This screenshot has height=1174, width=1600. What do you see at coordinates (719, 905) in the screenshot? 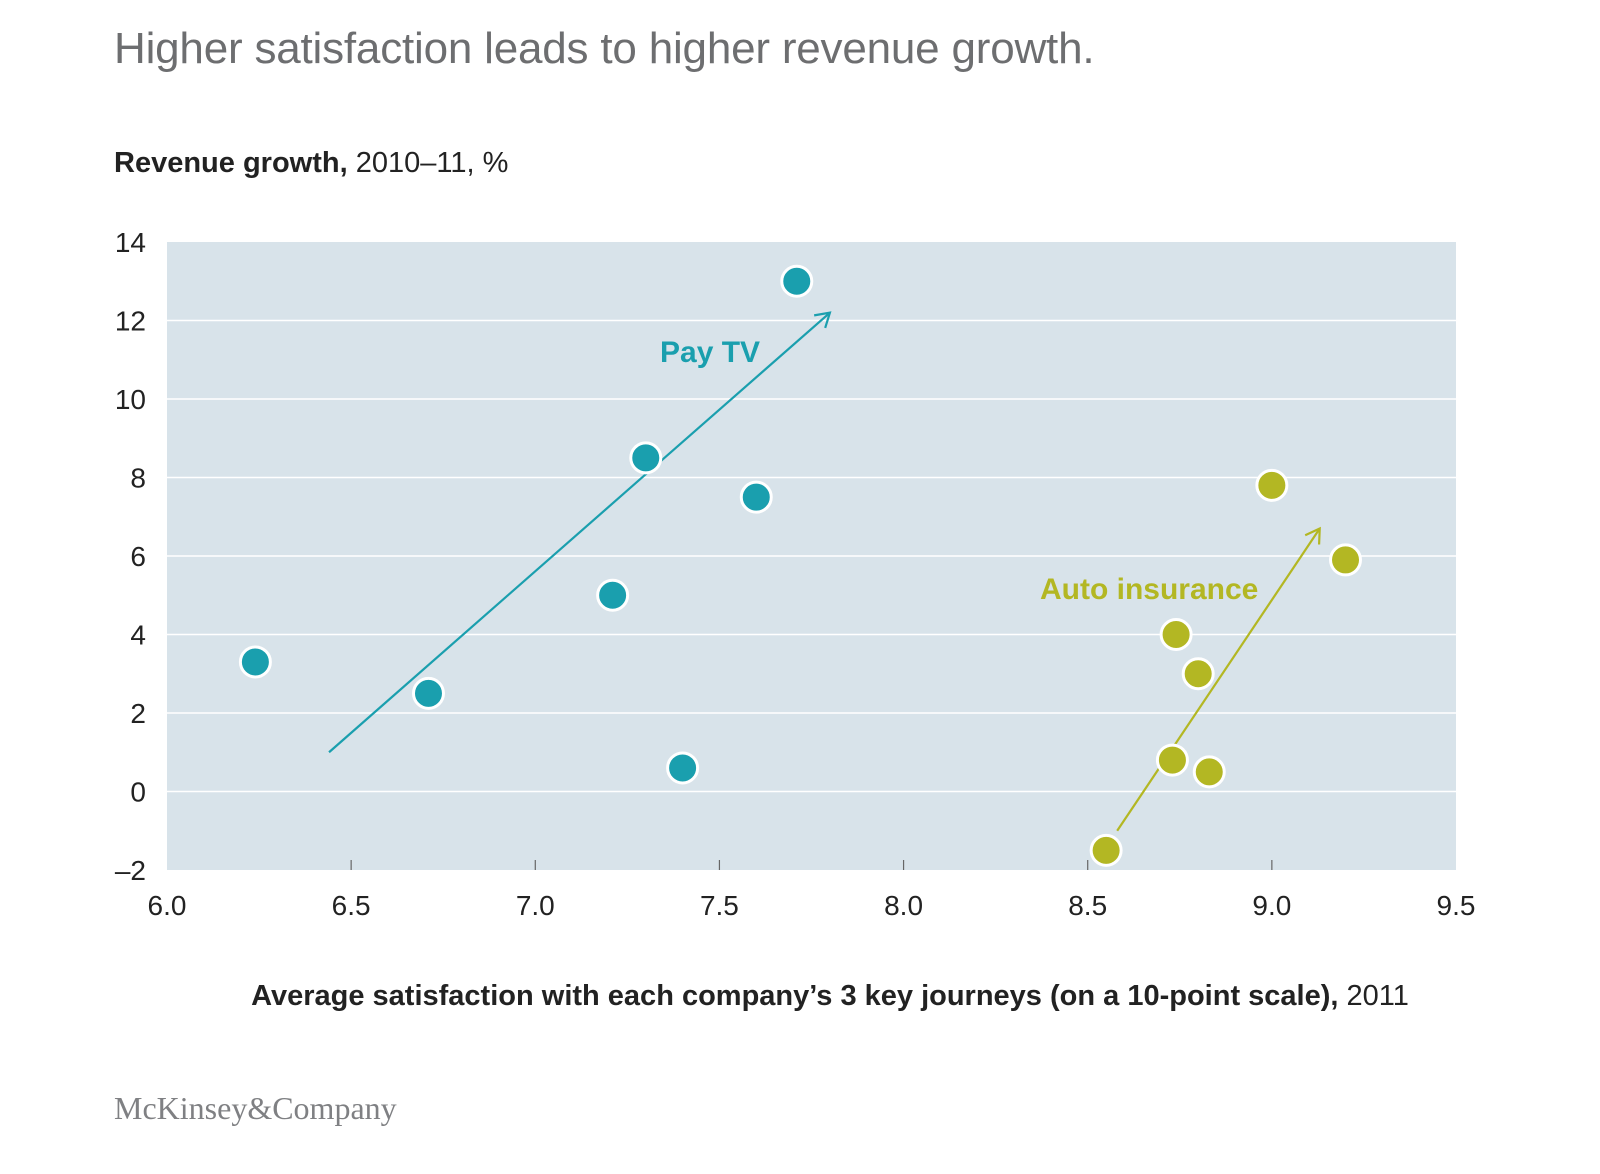
I see `x-tick-label: 7.5` at bounding box center [719, 905].